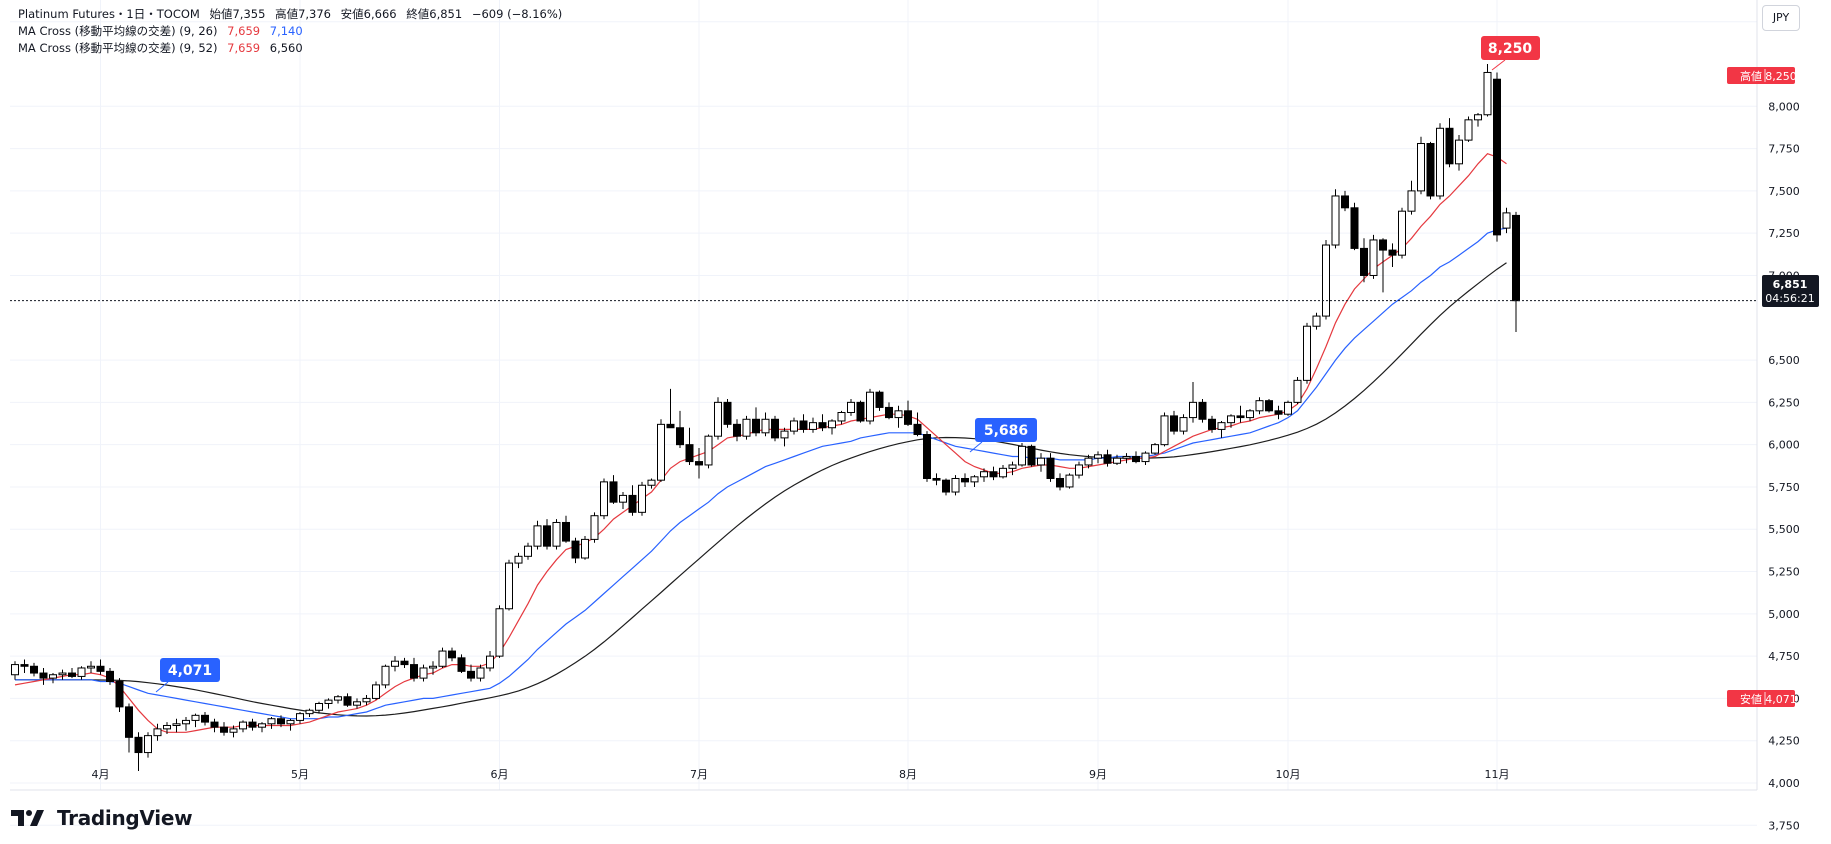 The width and height of the screenshot is (1831, 844). I want to click on tradingview-logo: TradingView, so click(102, 818).